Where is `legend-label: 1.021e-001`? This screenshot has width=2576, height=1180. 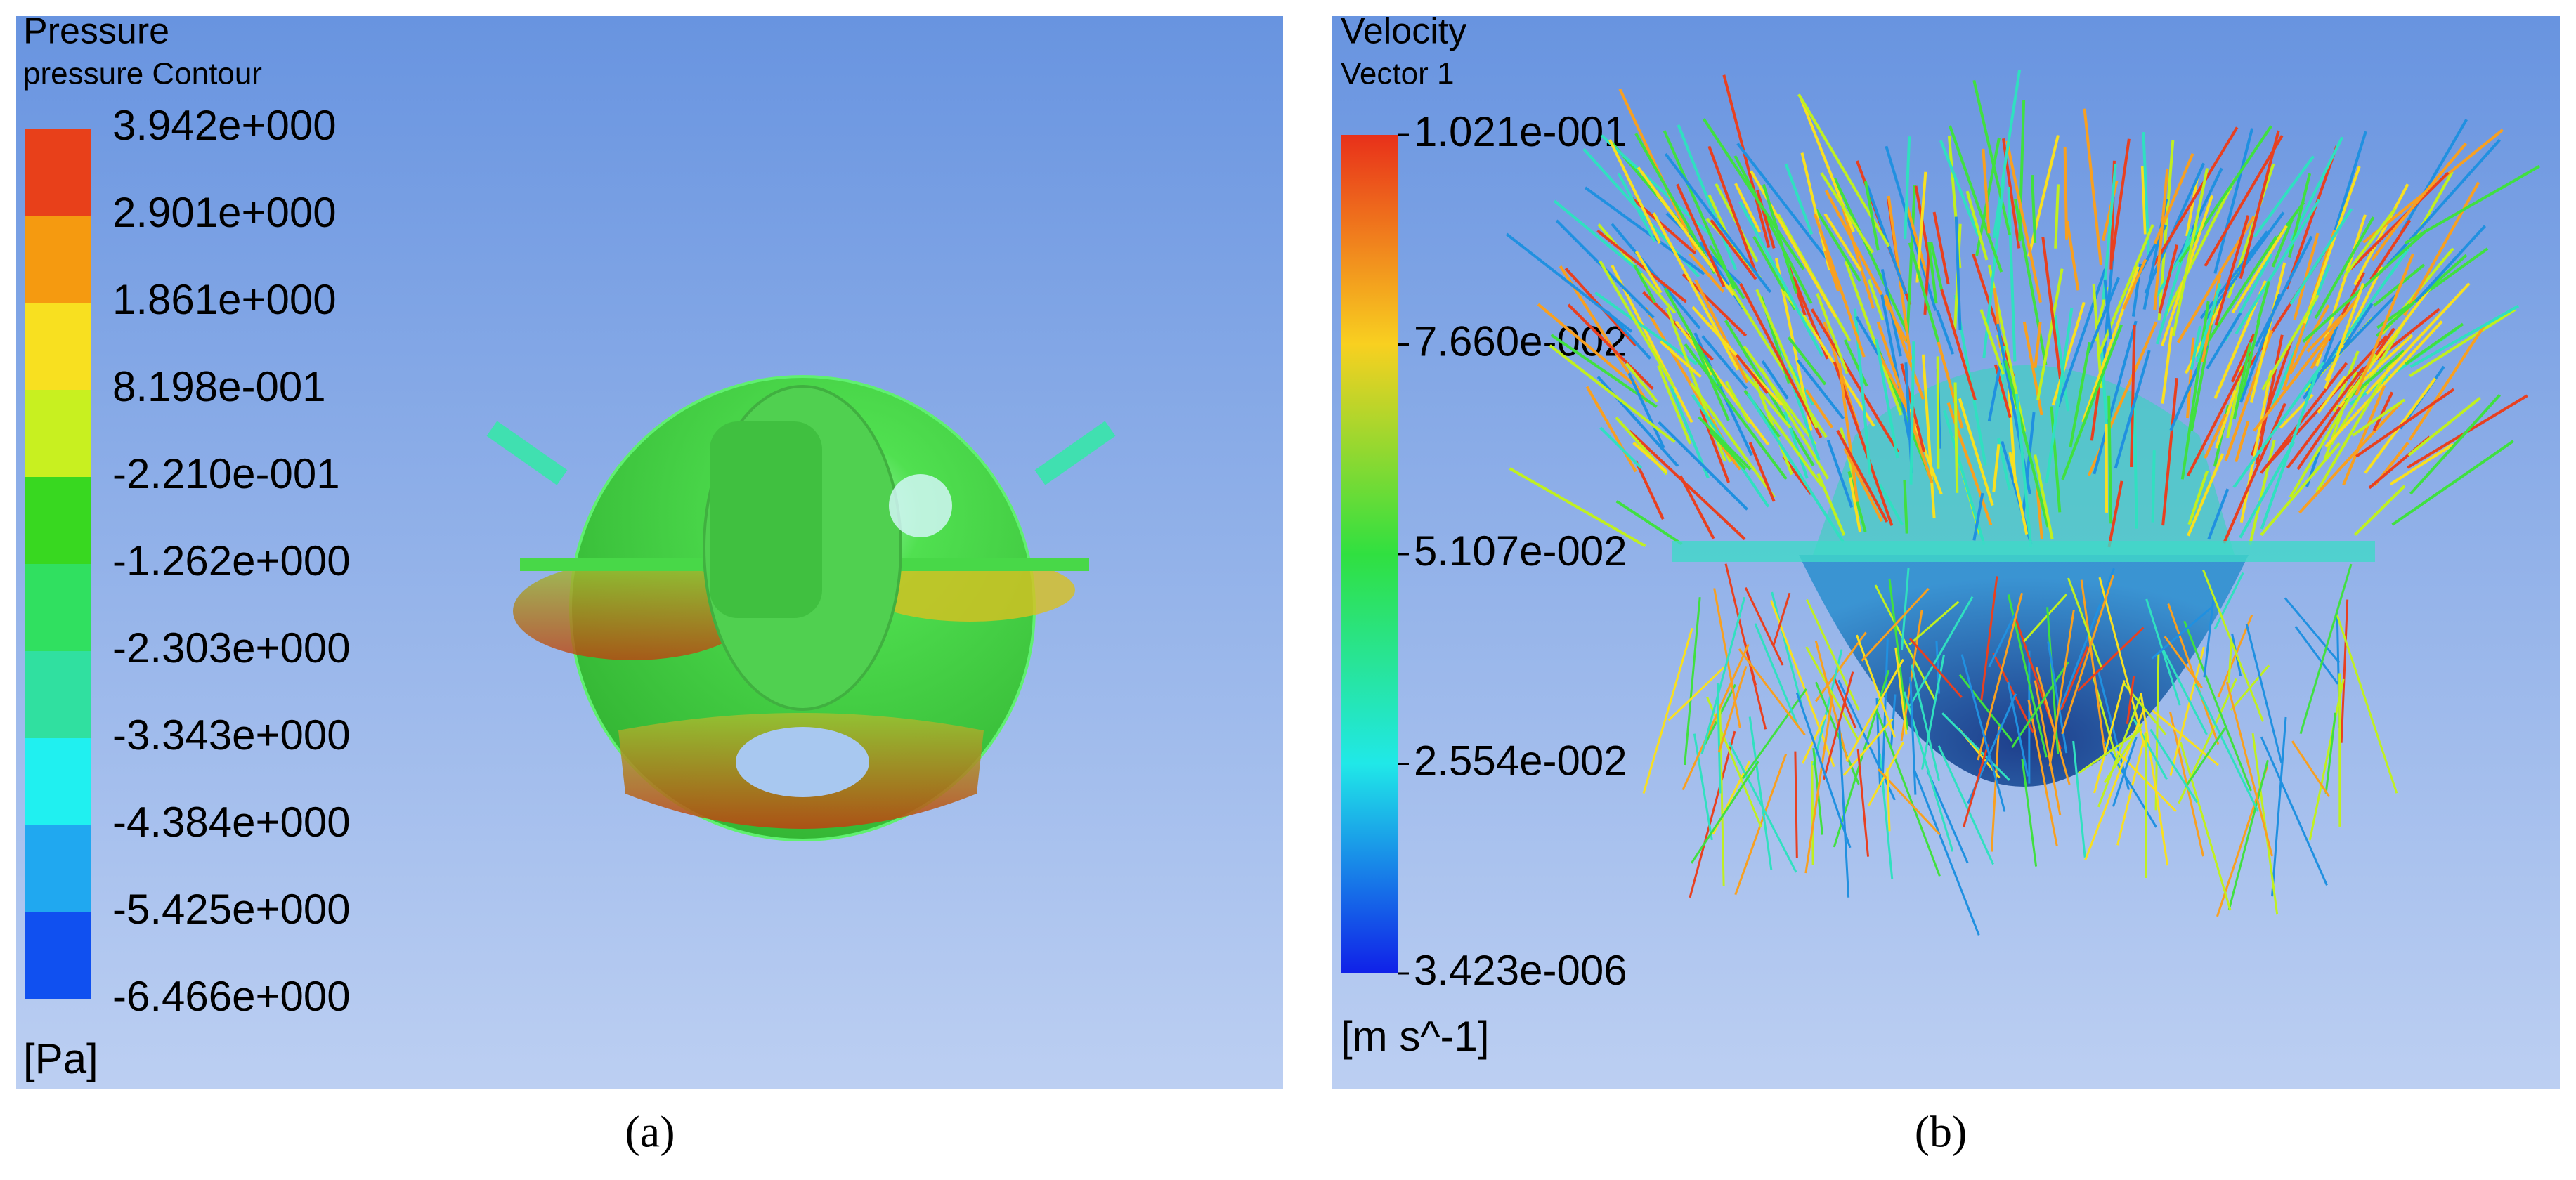
legend-label: 1.021e-001 is located at coordinates (1520, 131).